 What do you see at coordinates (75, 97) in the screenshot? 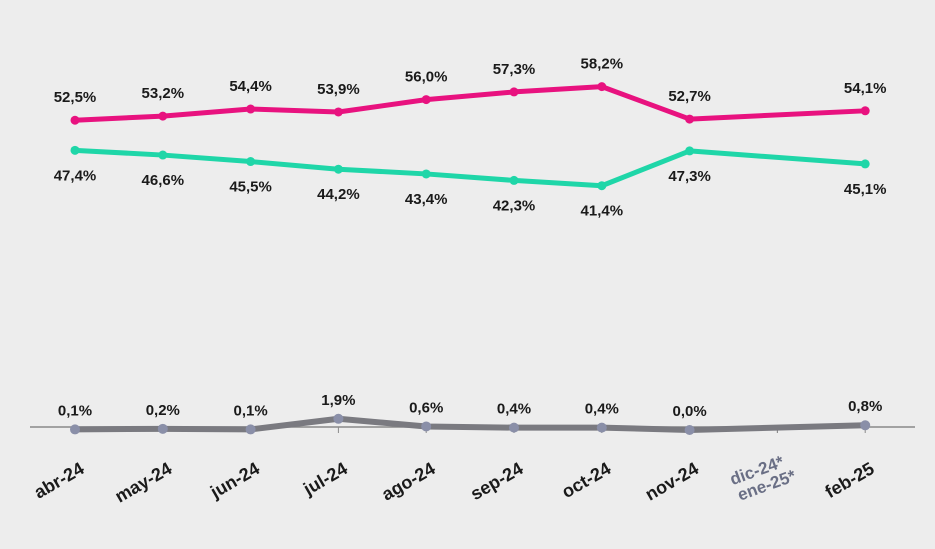
I see `data-label: 52,5%` at bounding box center [75, 97].